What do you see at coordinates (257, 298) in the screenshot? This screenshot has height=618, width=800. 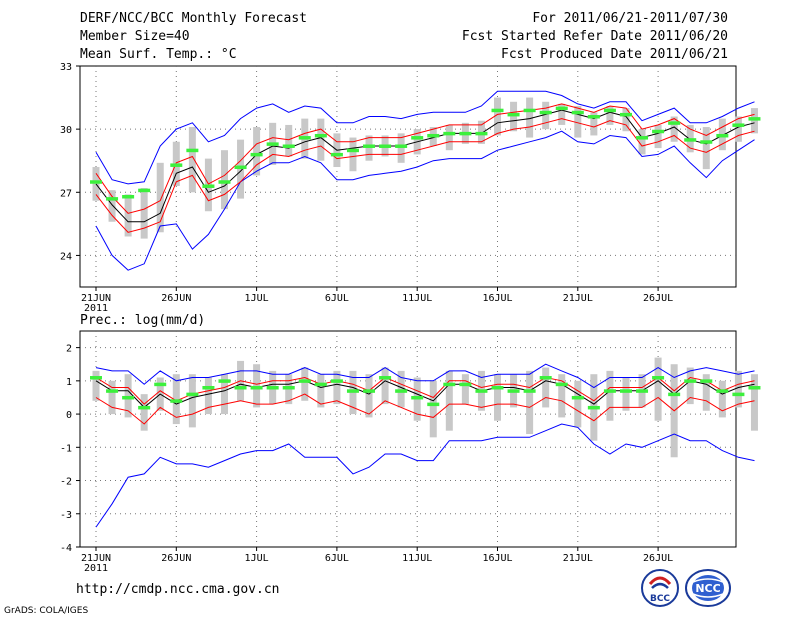 I see `temperature-xtick-label: 1JUL` at bounding box center [257, 298].